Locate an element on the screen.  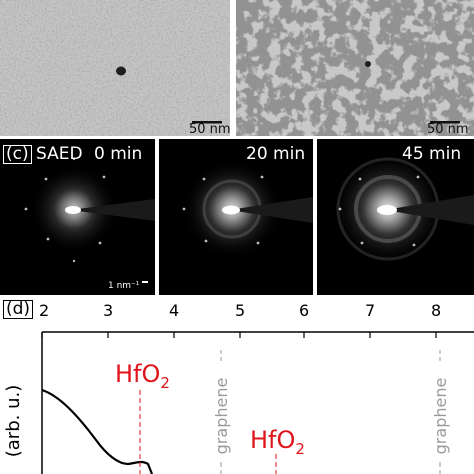
hfo2-text-2: HfO is located at coordinates (273, 440).